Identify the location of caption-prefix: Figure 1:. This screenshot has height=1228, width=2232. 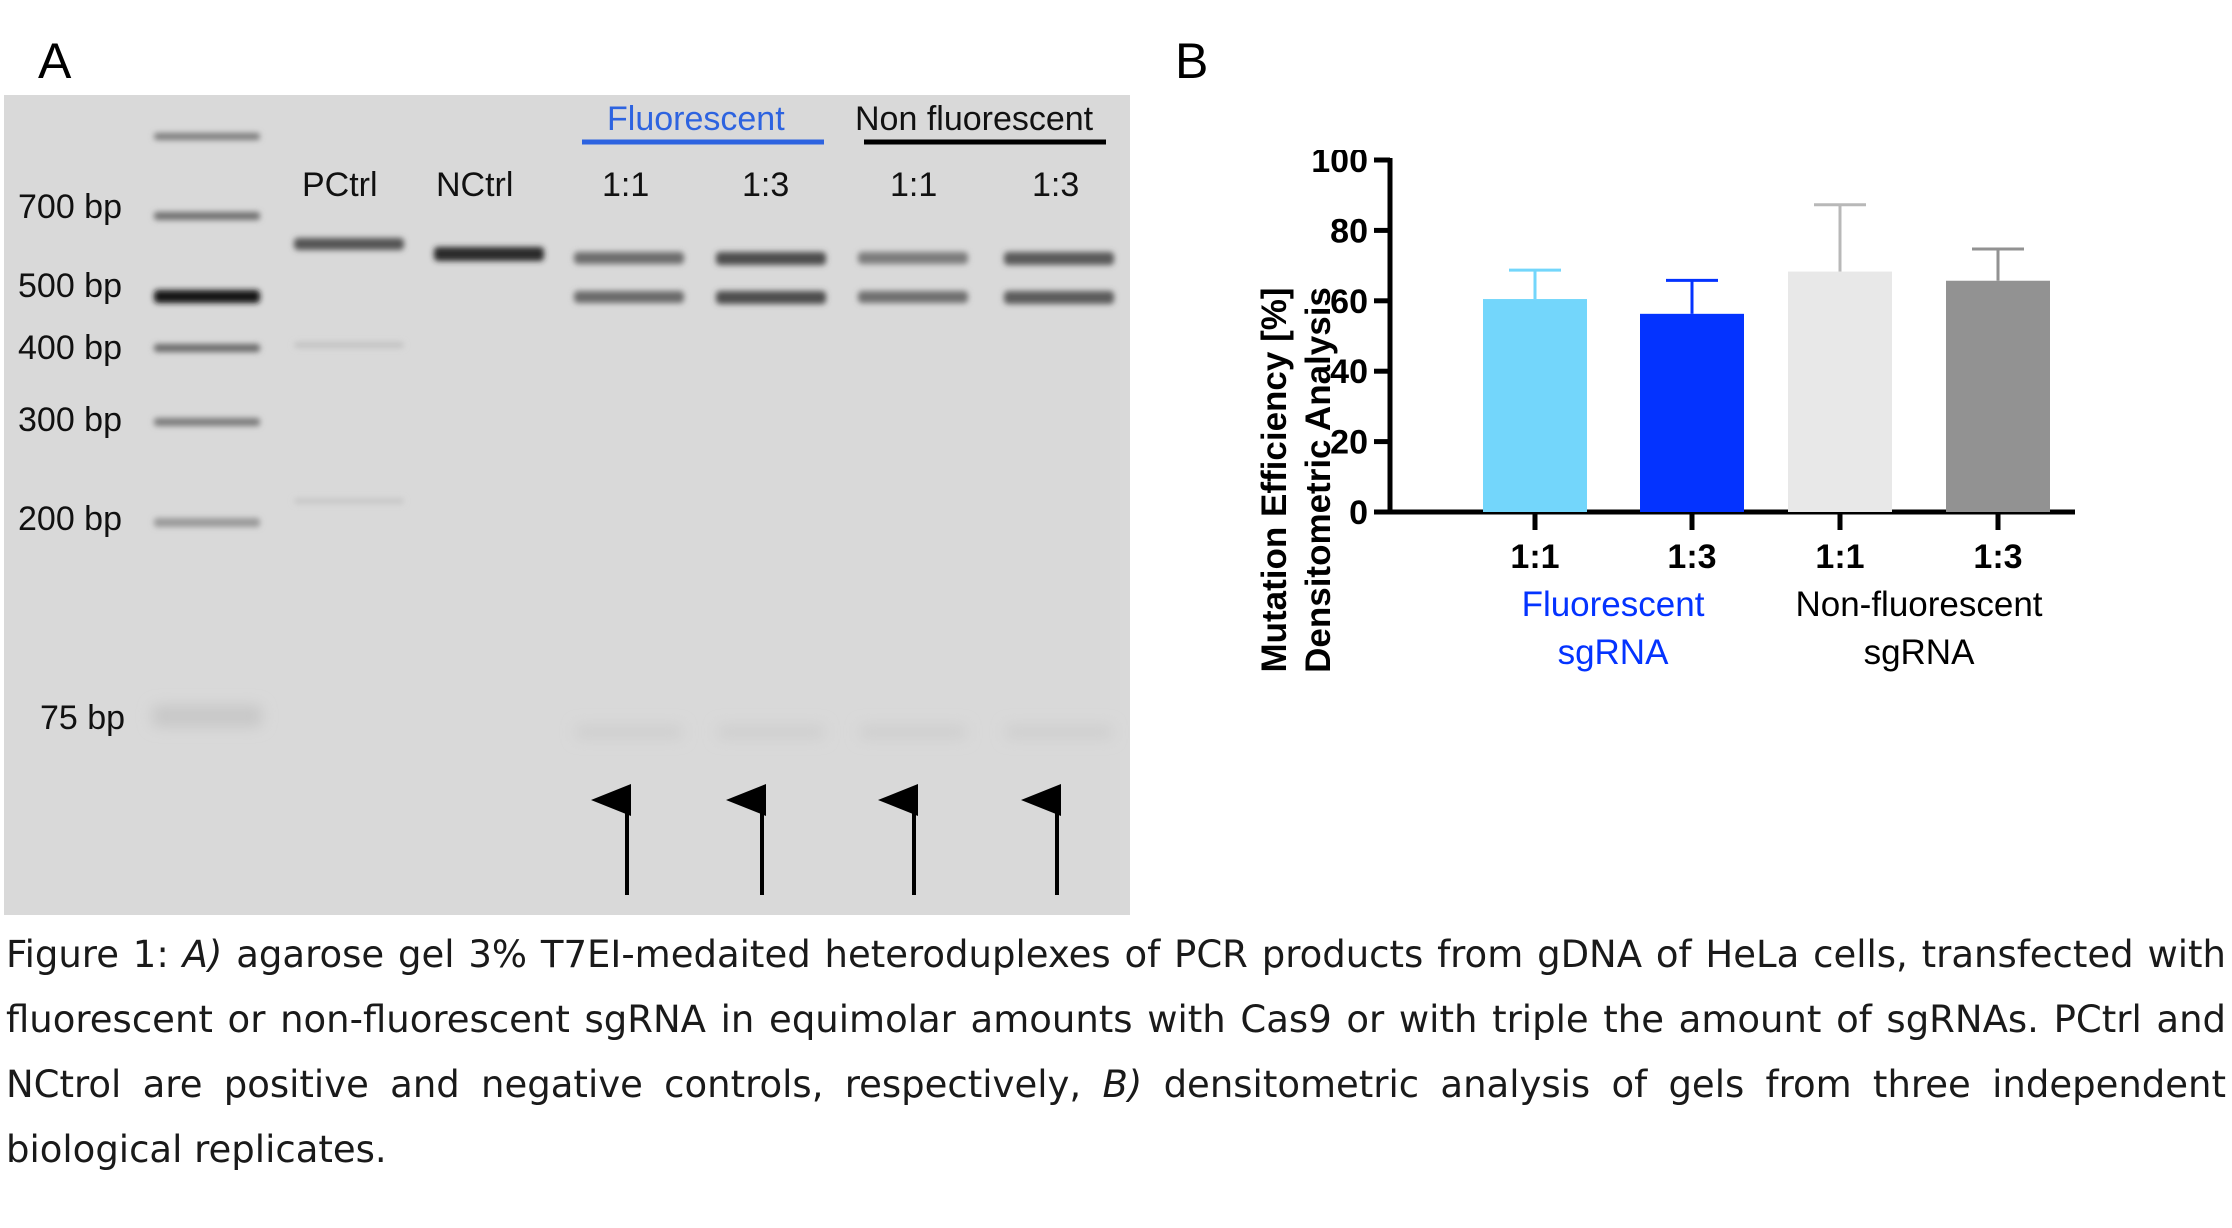
(94, 954).